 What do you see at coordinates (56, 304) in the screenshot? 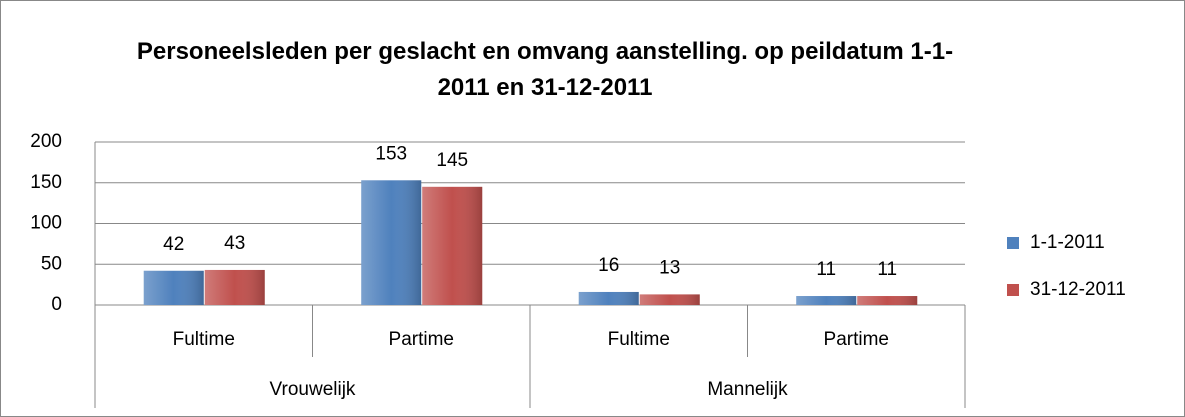
I see `y-tick-label: 0` at bounding box center [56, 304].